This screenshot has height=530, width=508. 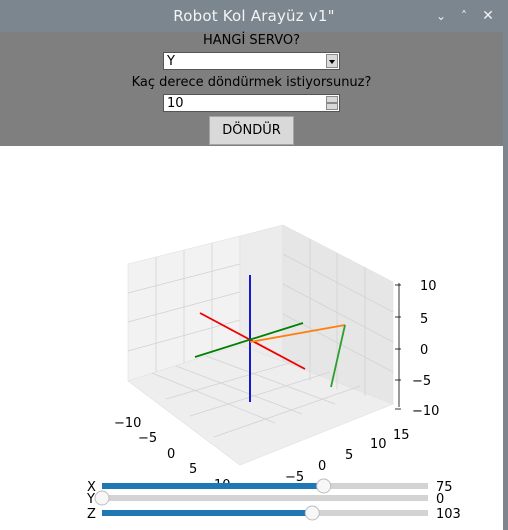 What do you see at coordinates (90, 499) in the screenshot?
I see `slider-y-label: Y` at bounding box center [90, 499].